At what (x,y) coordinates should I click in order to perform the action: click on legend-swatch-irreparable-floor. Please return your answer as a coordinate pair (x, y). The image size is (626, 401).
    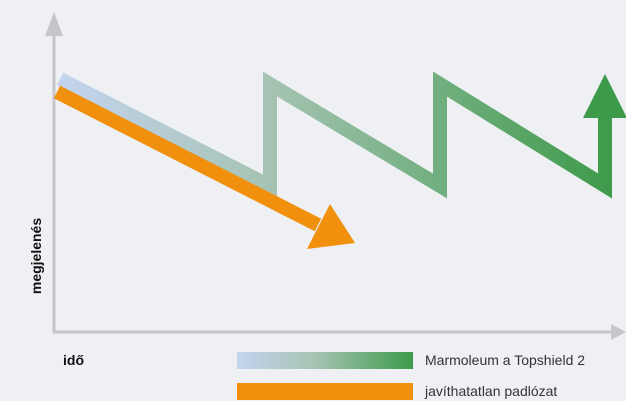
    Looking at the image, I should click on (325, 391).